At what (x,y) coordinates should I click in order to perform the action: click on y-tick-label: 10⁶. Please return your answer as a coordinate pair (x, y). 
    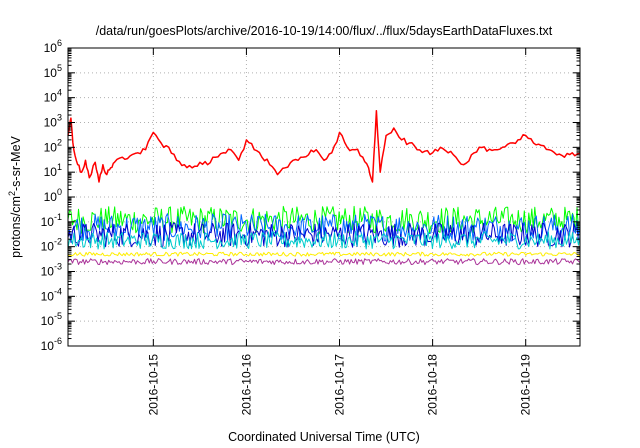
    Looking at the image, I should click on (53, 46).